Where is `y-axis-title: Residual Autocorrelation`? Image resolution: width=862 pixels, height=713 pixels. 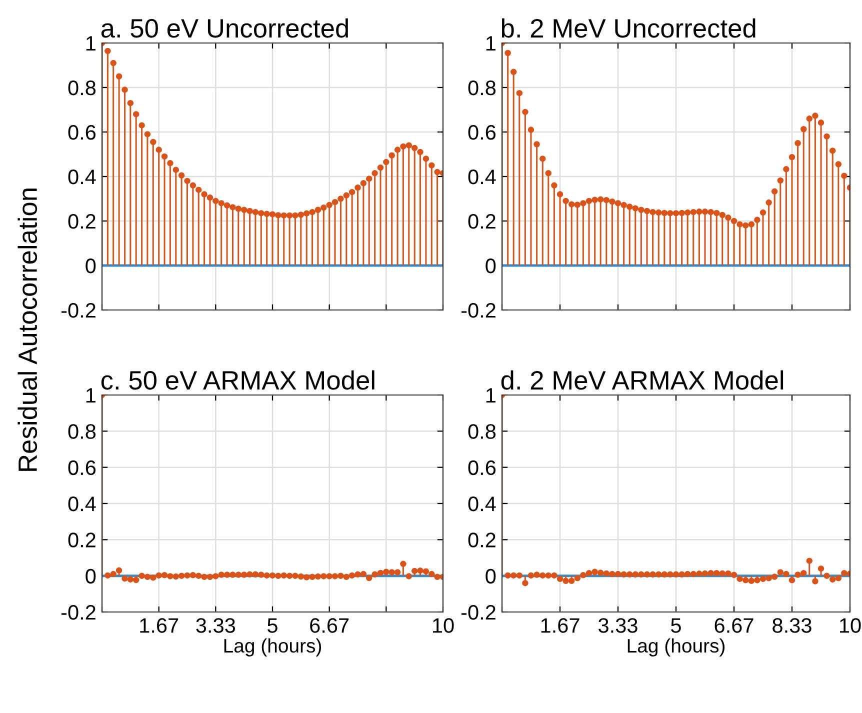 y-axis-title: Residual Autocorrelation is located at coordinates (28, 329).